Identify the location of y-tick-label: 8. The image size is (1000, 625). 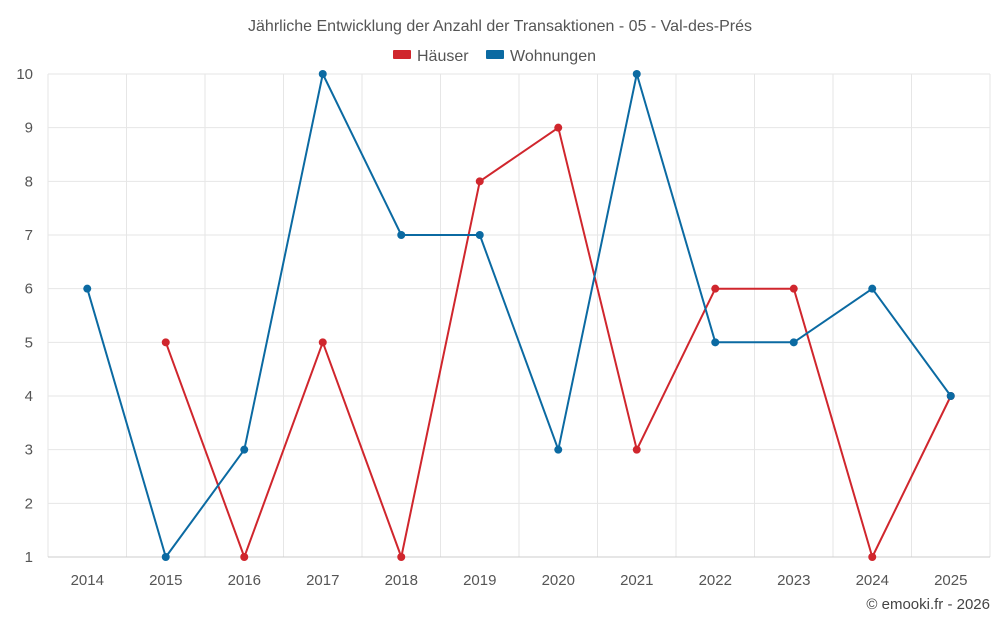
(29, 181).